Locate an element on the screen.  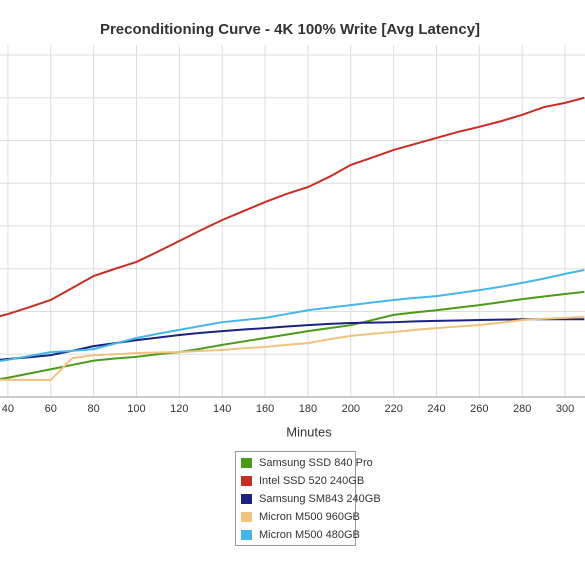
legend-label: Samsung SSD 840 Pro is located at coordinates (316, 463).